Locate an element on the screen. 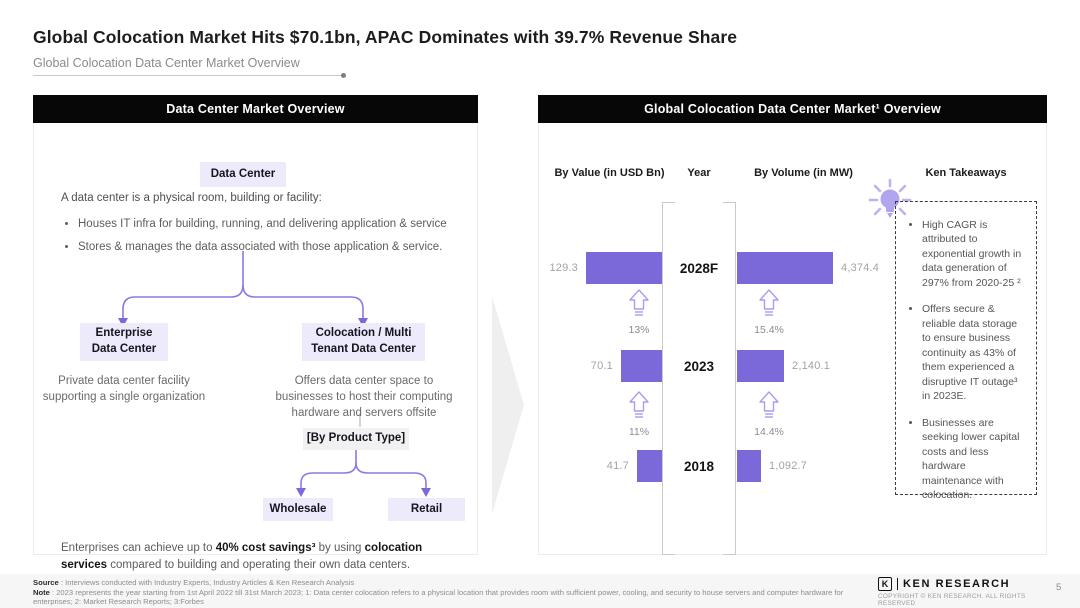 This screenshot has height=608, width=1080. footer-band is located at coordinates (540, 591).